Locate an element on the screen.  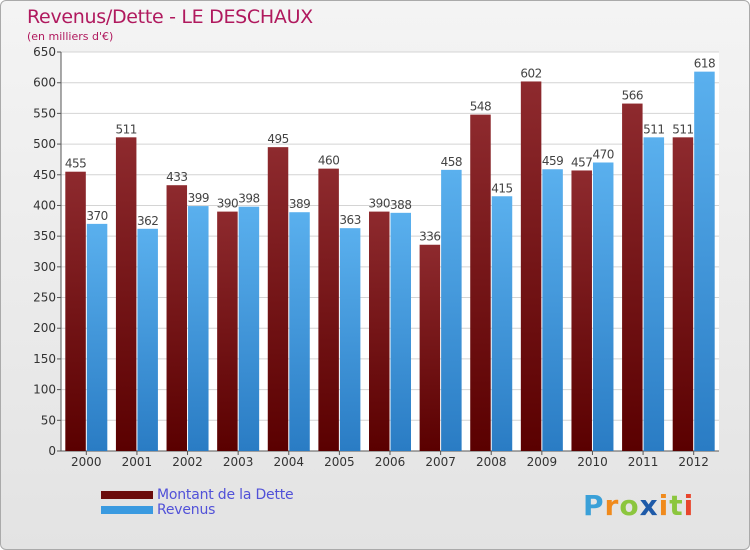
logo-letter: t is located at coordinates (676, 505).